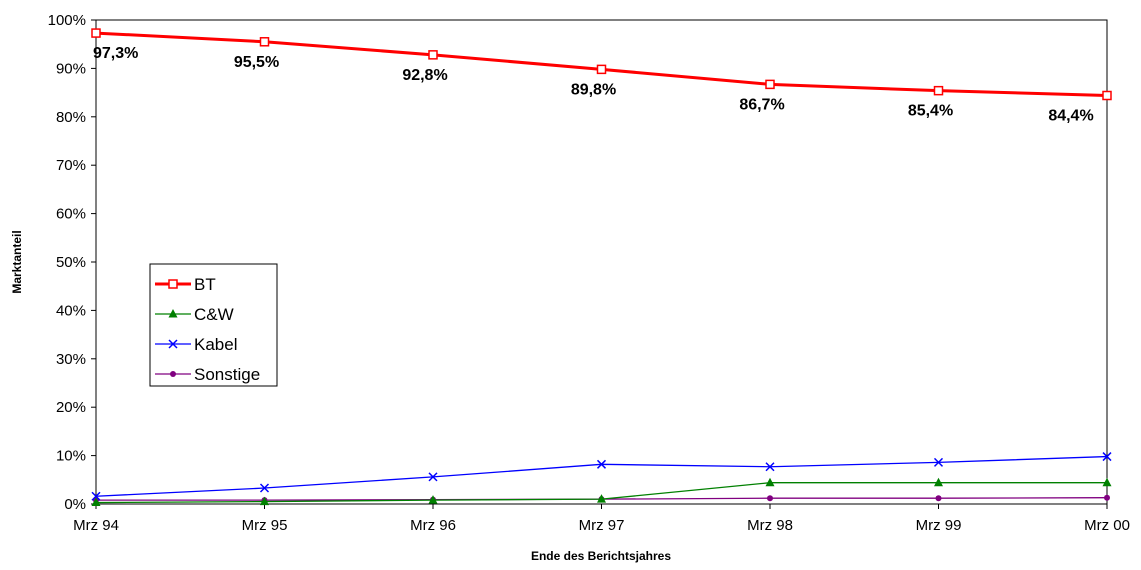  What do you see at coordinates (601, 492) in the screenshot?
I see `series-c-w` at bounding box center [601, 492].